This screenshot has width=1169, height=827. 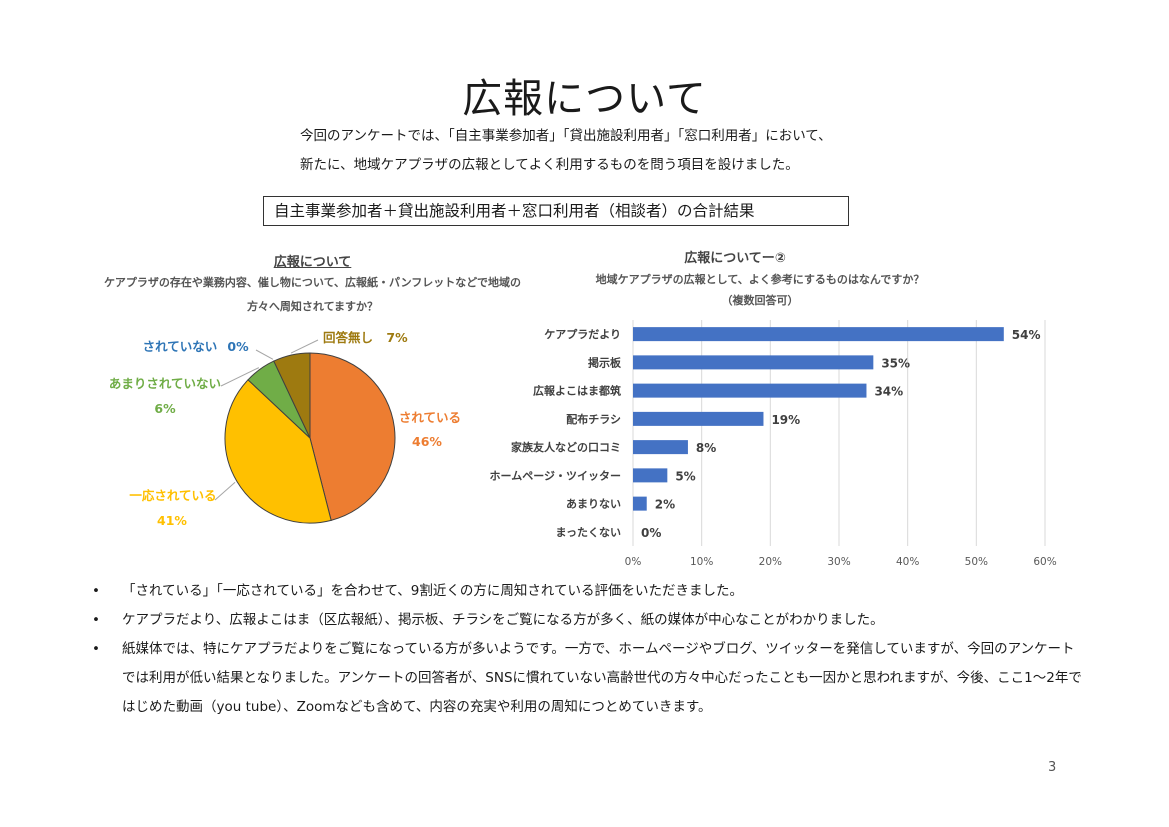 I want to click on pie-label-value: 46%, so click(x=427, y=441).